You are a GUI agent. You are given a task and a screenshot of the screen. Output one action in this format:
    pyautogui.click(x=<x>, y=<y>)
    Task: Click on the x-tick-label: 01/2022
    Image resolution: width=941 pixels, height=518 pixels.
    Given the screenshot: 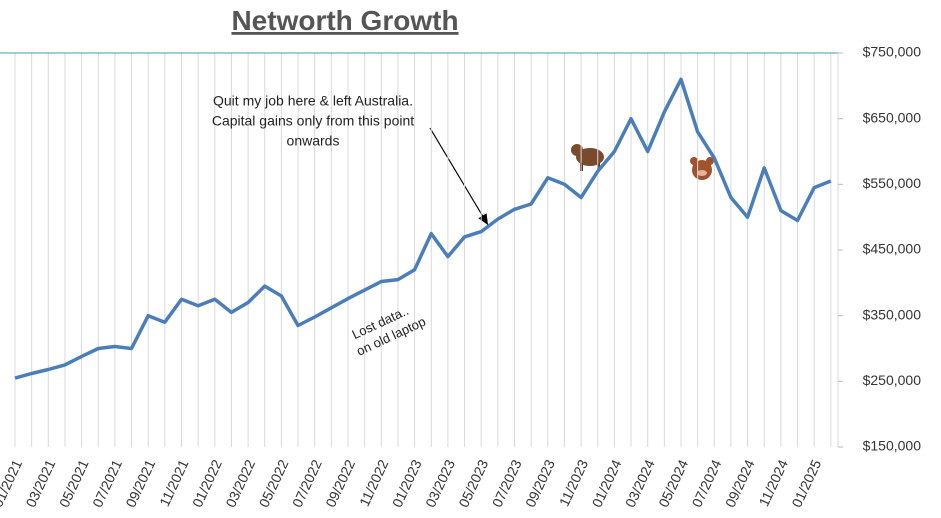 What is the action you would take?
    pyautogui.click(x=207, y=483)
    